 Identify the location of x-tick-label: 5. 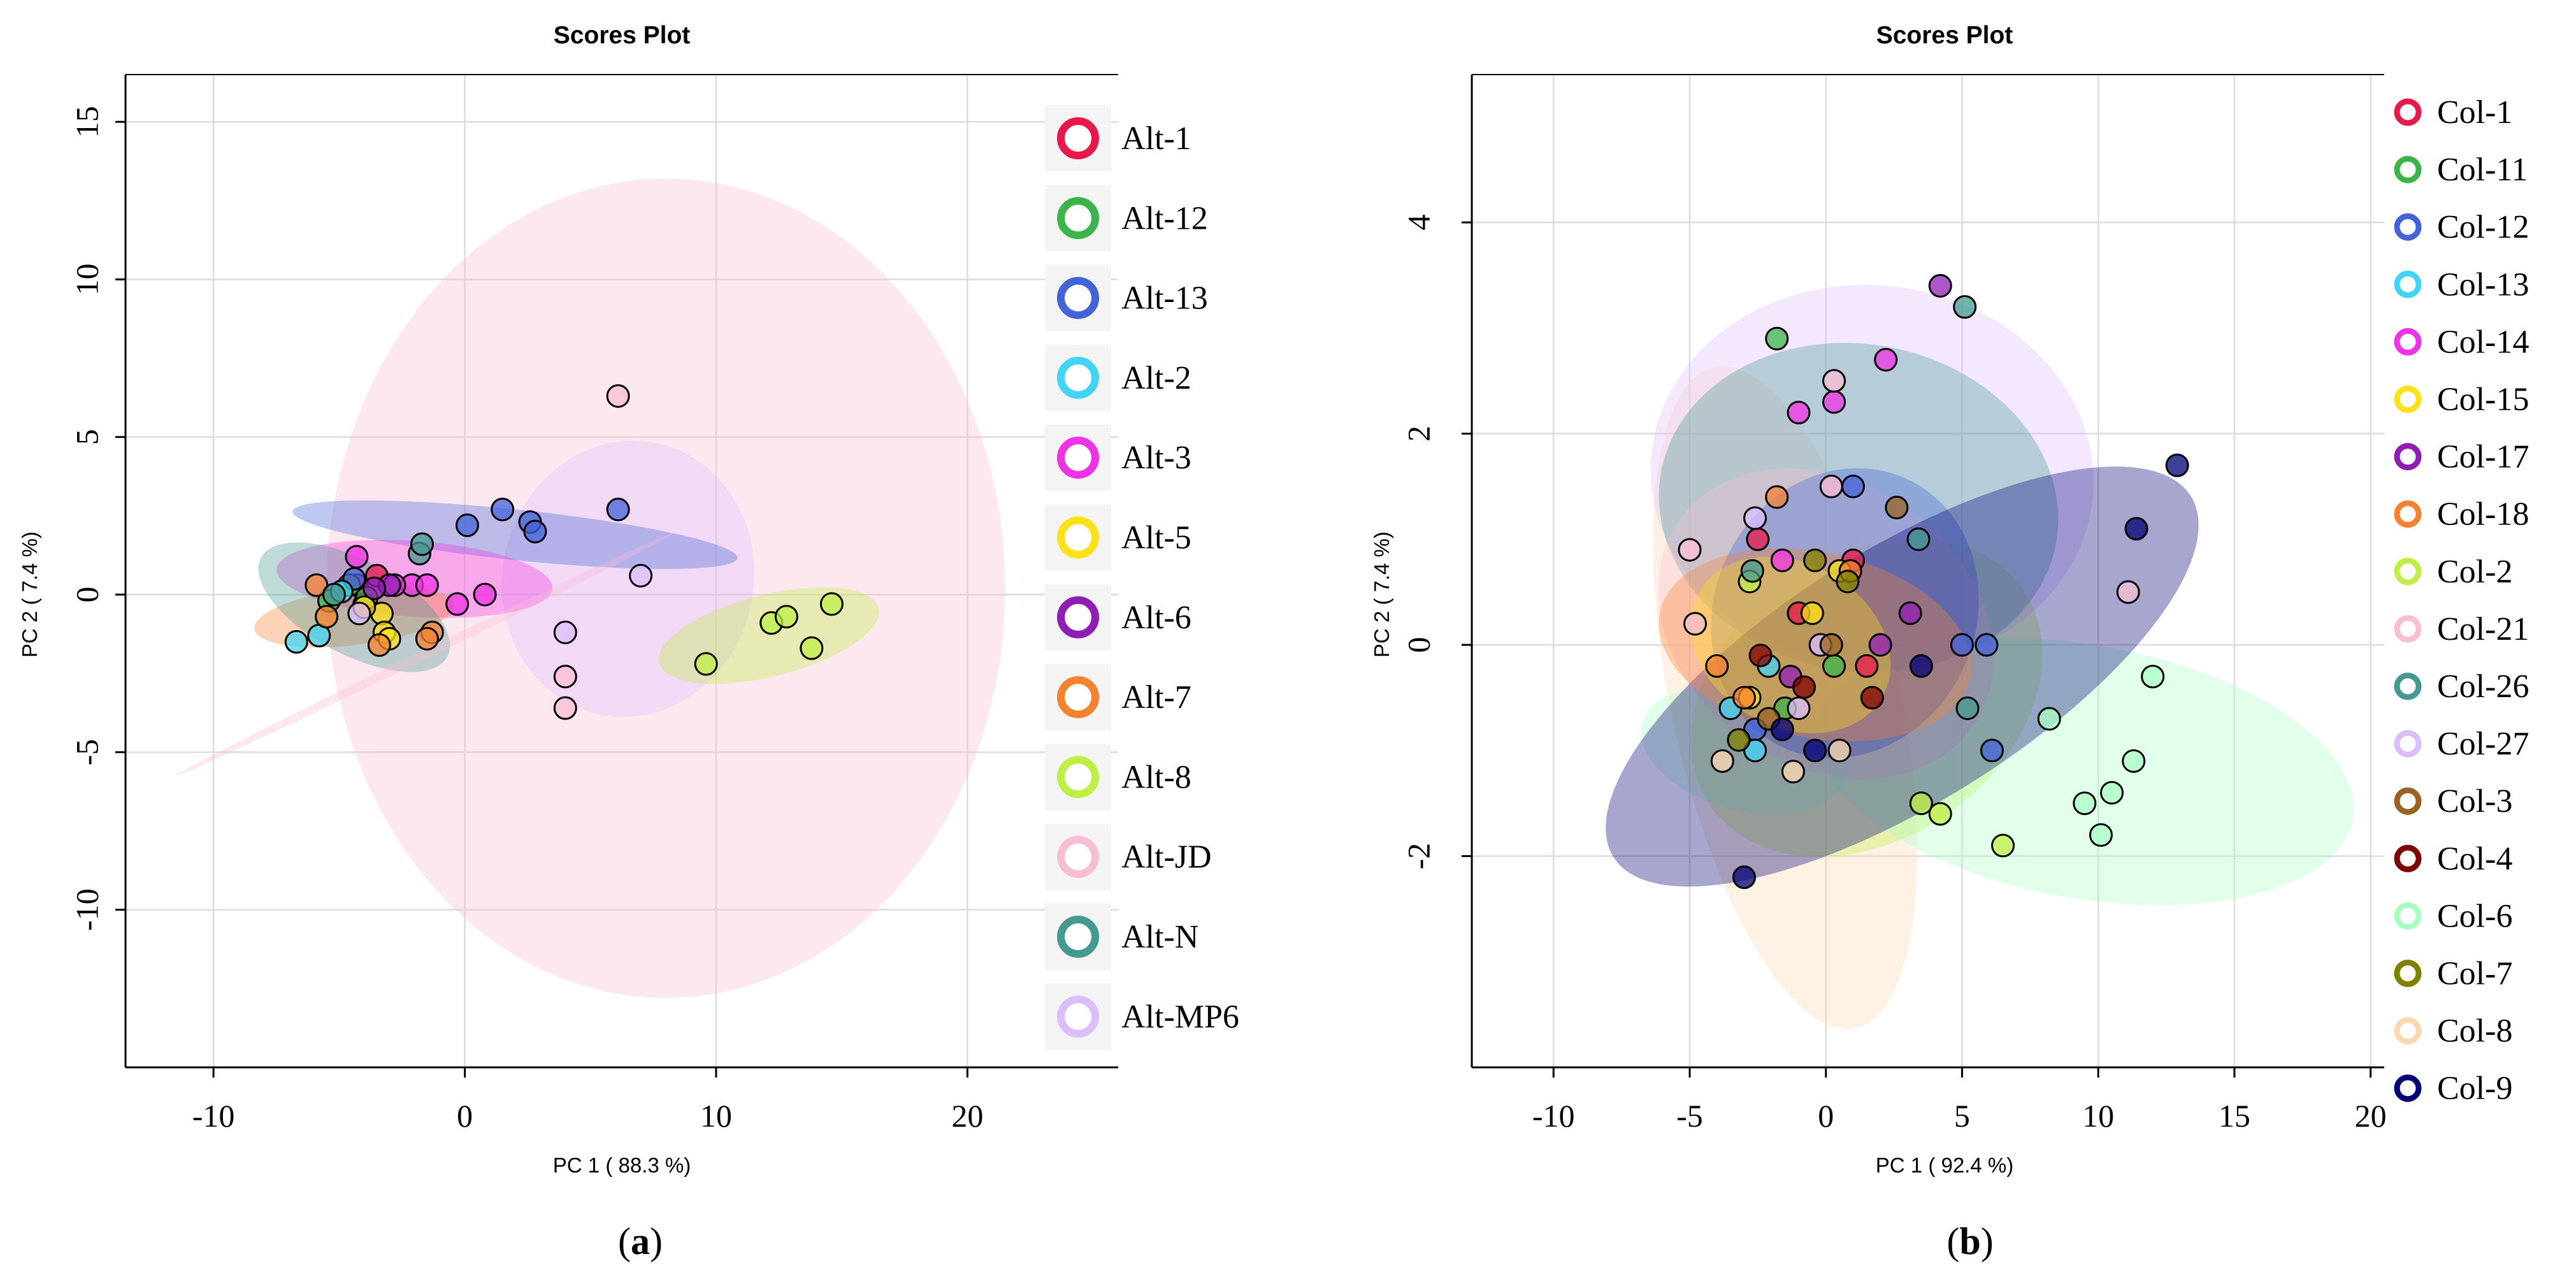
(1962, 1116).